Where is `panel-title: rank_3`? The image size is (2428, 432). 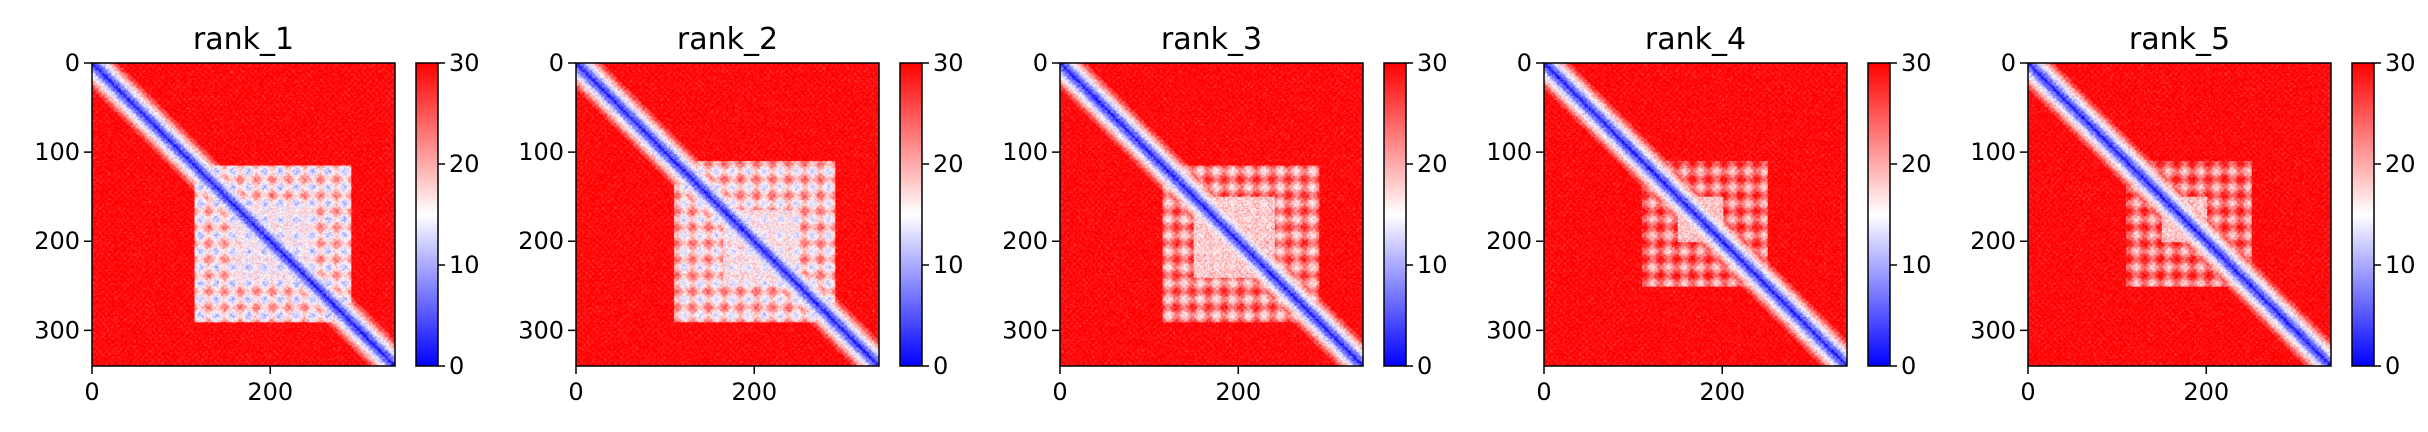 panel-title: rank_3 is located at coordinates (1211, 39).